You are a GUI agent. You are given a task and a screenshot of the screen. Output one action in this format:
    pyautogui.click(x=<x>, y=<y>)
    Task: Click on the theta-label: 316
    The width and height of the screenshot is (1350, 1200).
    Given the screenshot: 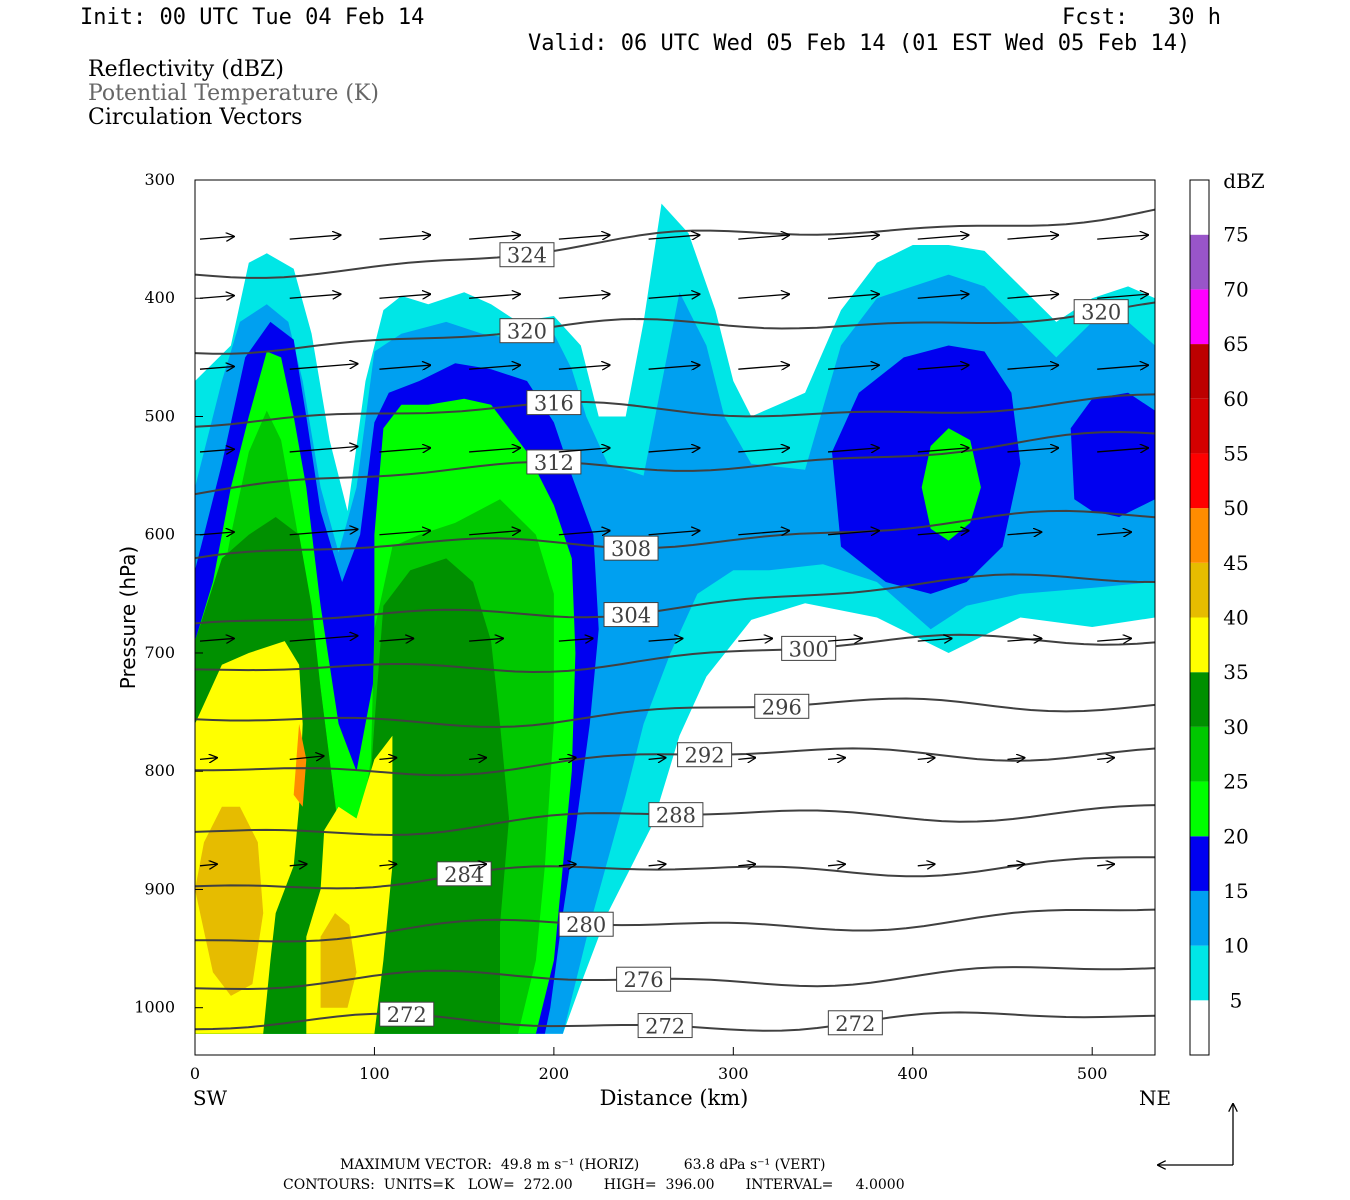 What is the action you would take?
    pyautogui.click(x=554, y=404)
    